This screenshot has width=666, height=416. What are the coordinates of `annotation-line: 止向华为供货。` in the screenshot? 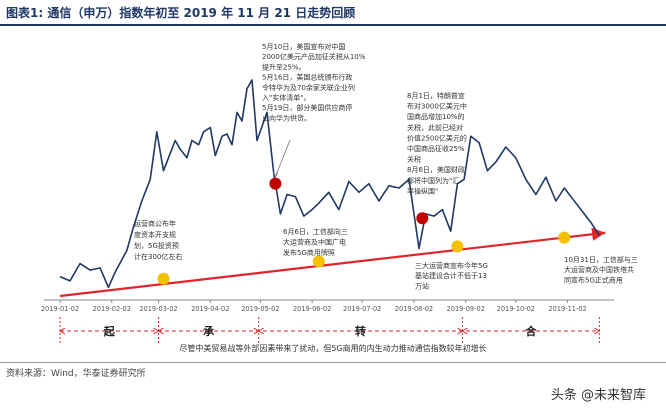 It's located at (286, 117).